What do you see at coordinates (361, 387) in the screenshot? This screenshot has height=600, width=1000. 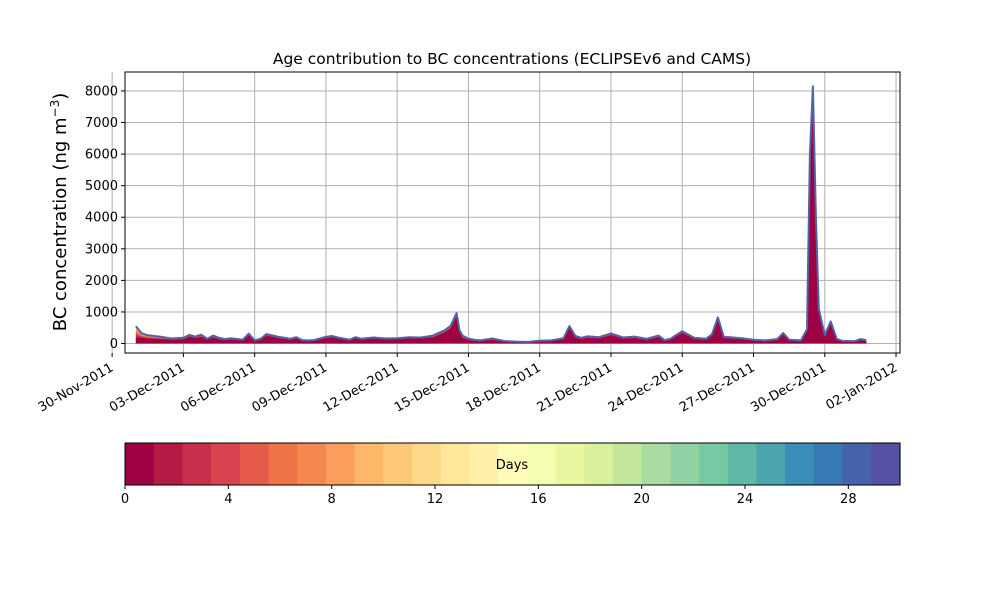 I see `x-tick-label: 12-Dec-2011` at bounding box center [361, 387].